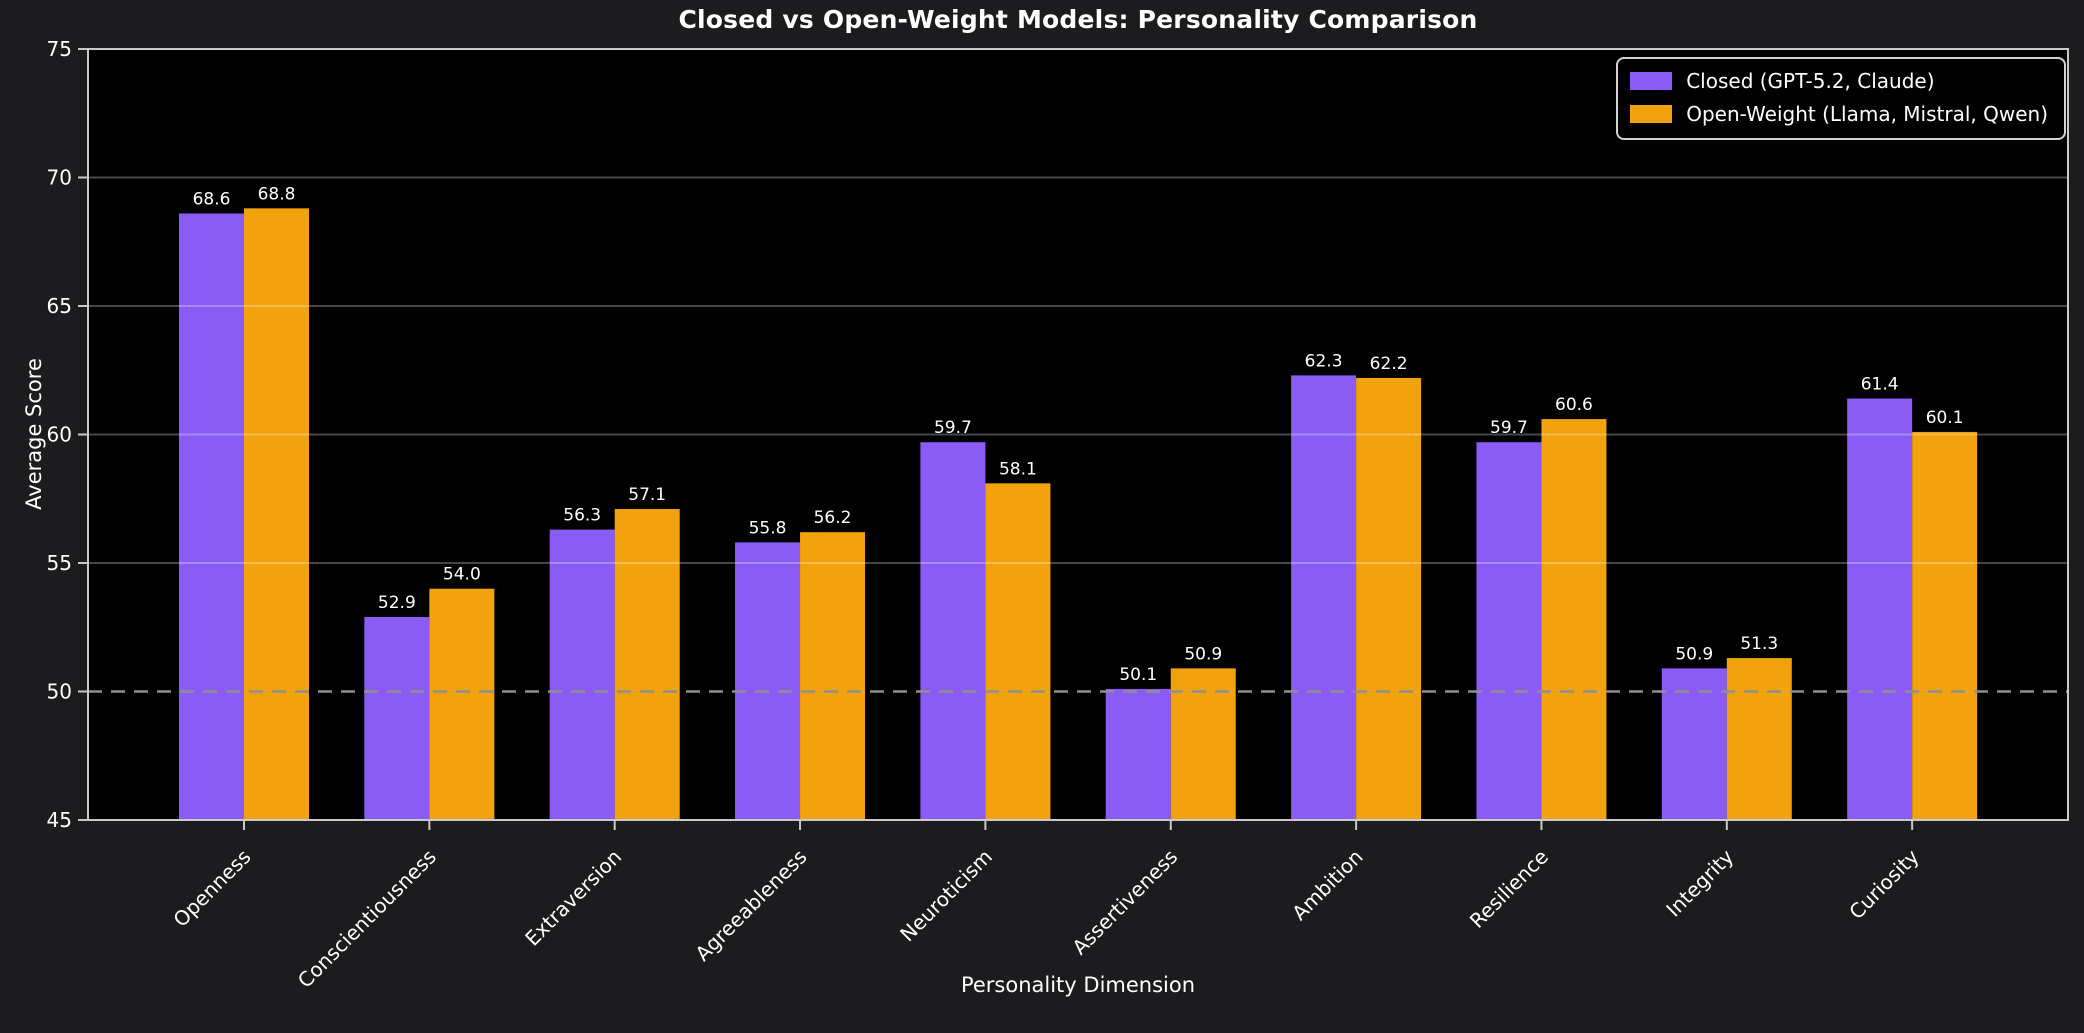 The image size is (2084, 1033). Describe the element at coordinates (750, 905) in the screenshot. I see `x-tick-label-agreeableness: Agreeableness` at that location.